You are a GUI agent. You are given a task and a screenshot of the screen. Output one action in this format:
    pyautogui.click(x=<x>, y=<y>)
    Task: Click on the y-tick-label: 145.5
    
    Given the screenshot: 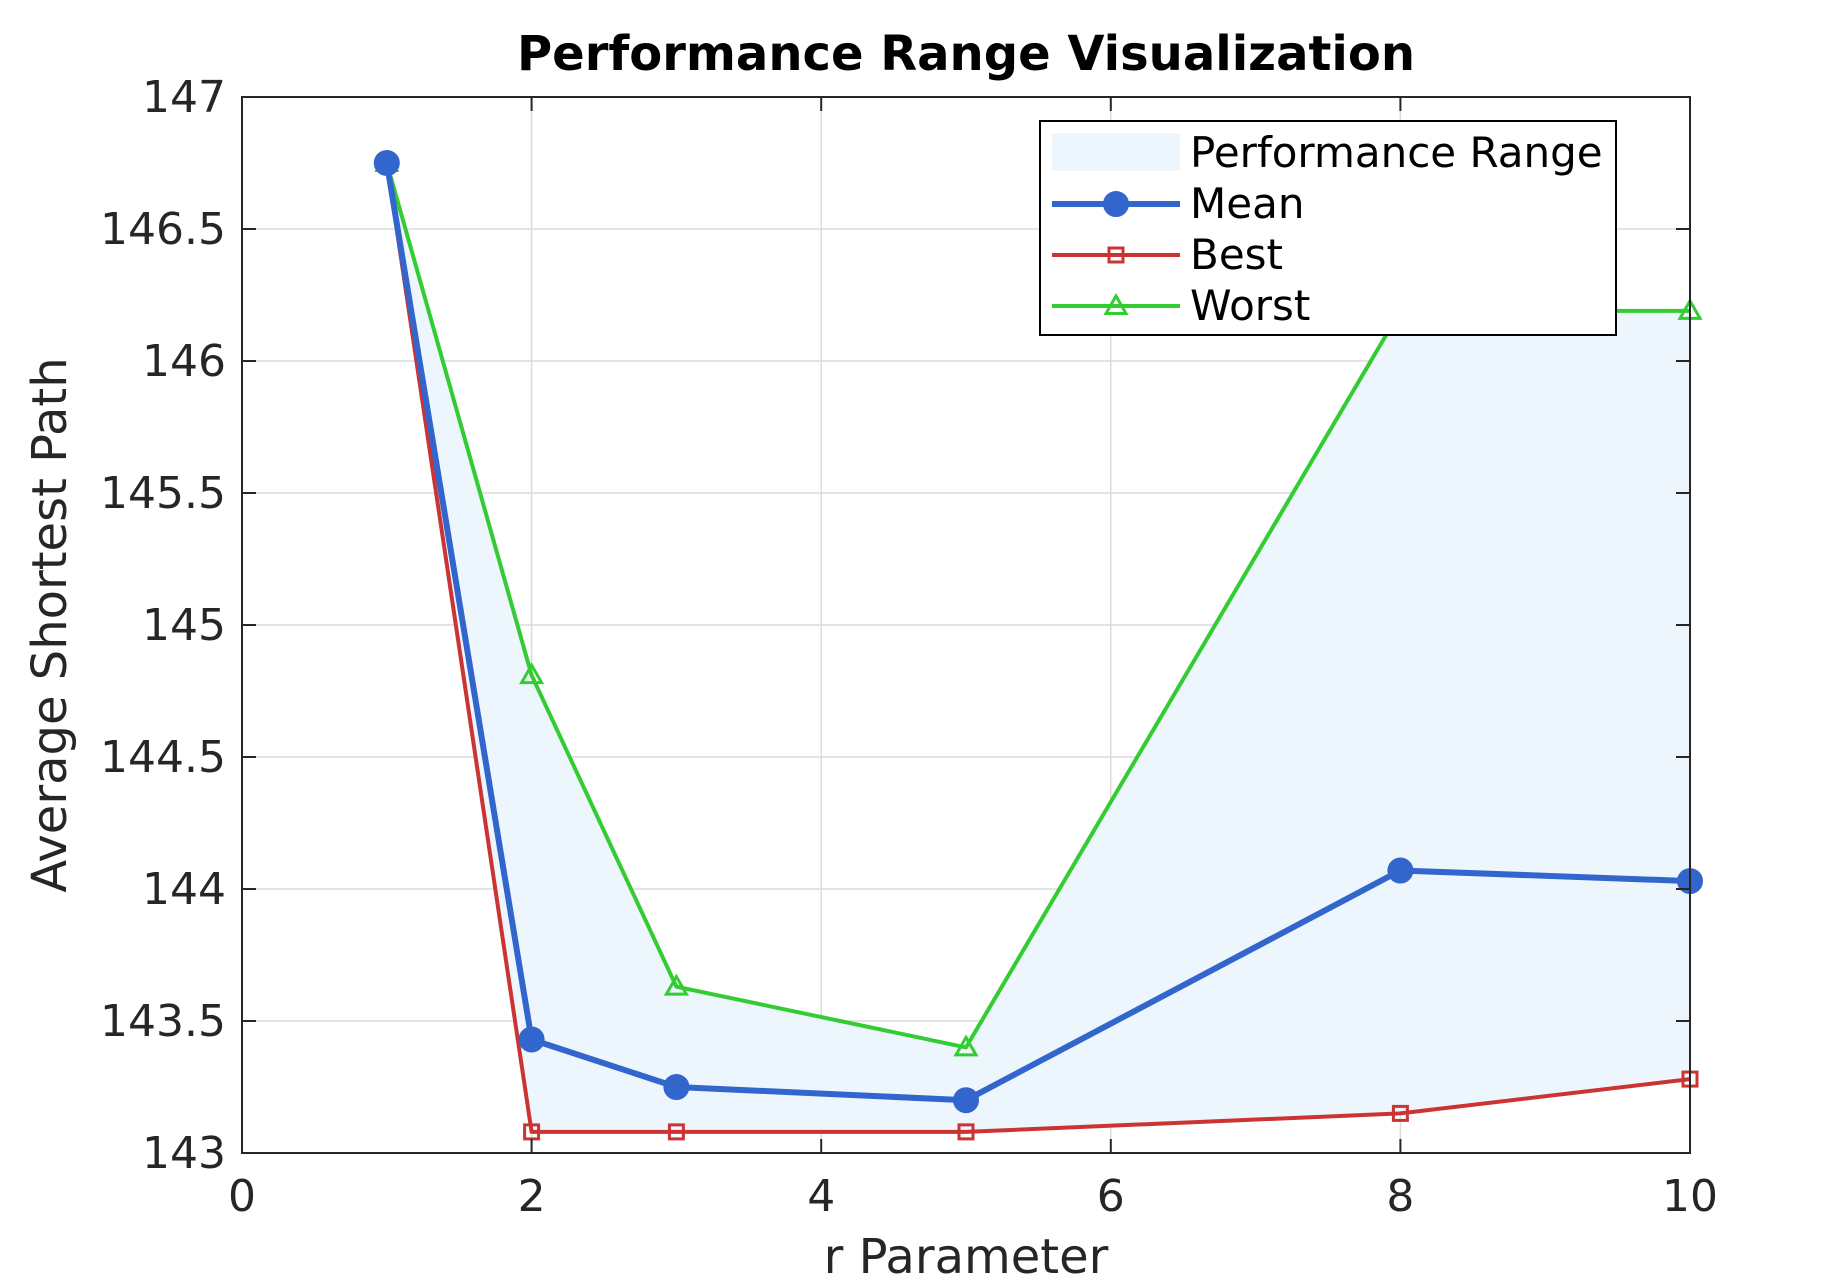 What is the action you would take?
    pyautogui.click(x=163, y=493)
    